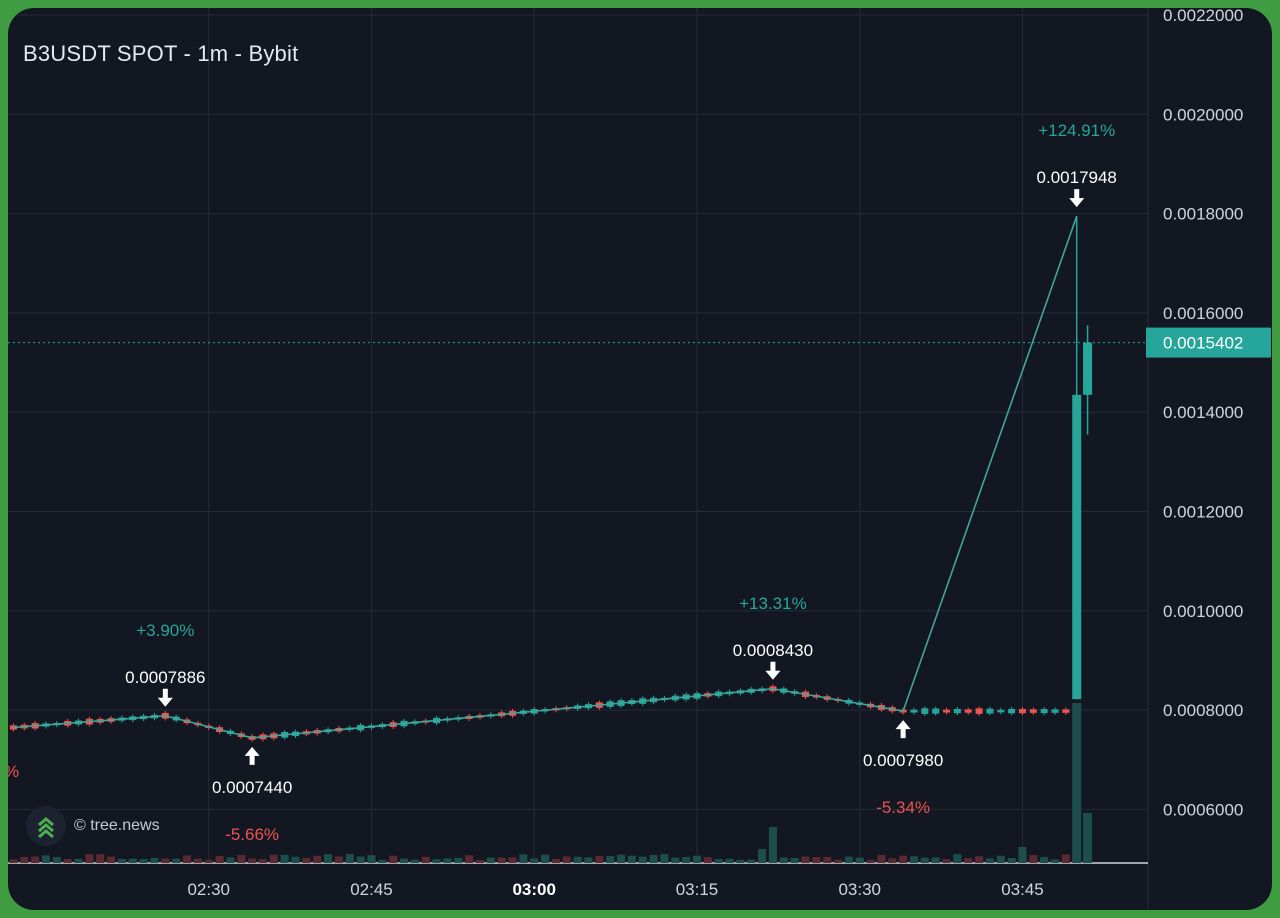  Describe the element at coordinates (903, 807) in the screenshot. I see `pivot-percent-label: -5.34%` at that location.